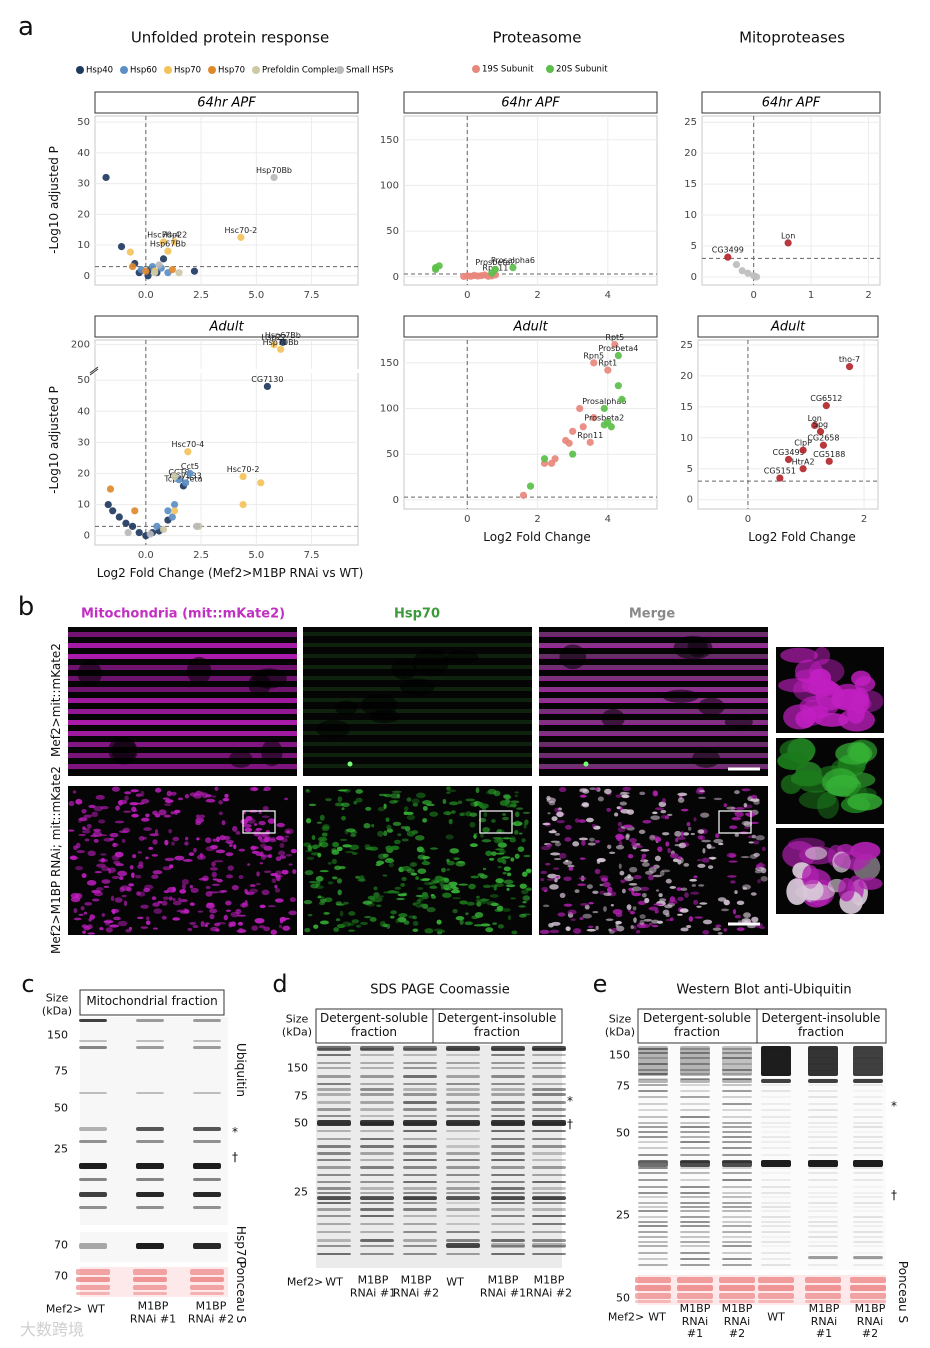 The height and width of the screenshot is (1348, 930). Describe the element at coordinates (737, 1321) in the screenshot. I see `lane-label: M1BP RNAi #2` at that location.